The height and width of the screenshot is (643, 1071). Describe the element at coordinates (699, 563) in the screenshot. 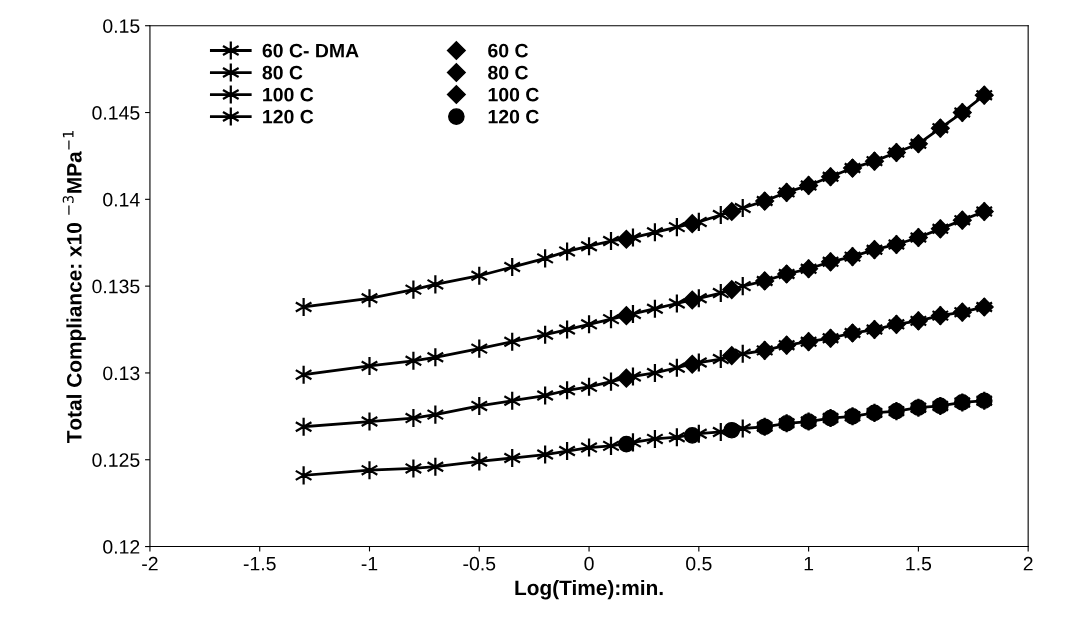

I see `x-tick-label: 0.5` at that location.